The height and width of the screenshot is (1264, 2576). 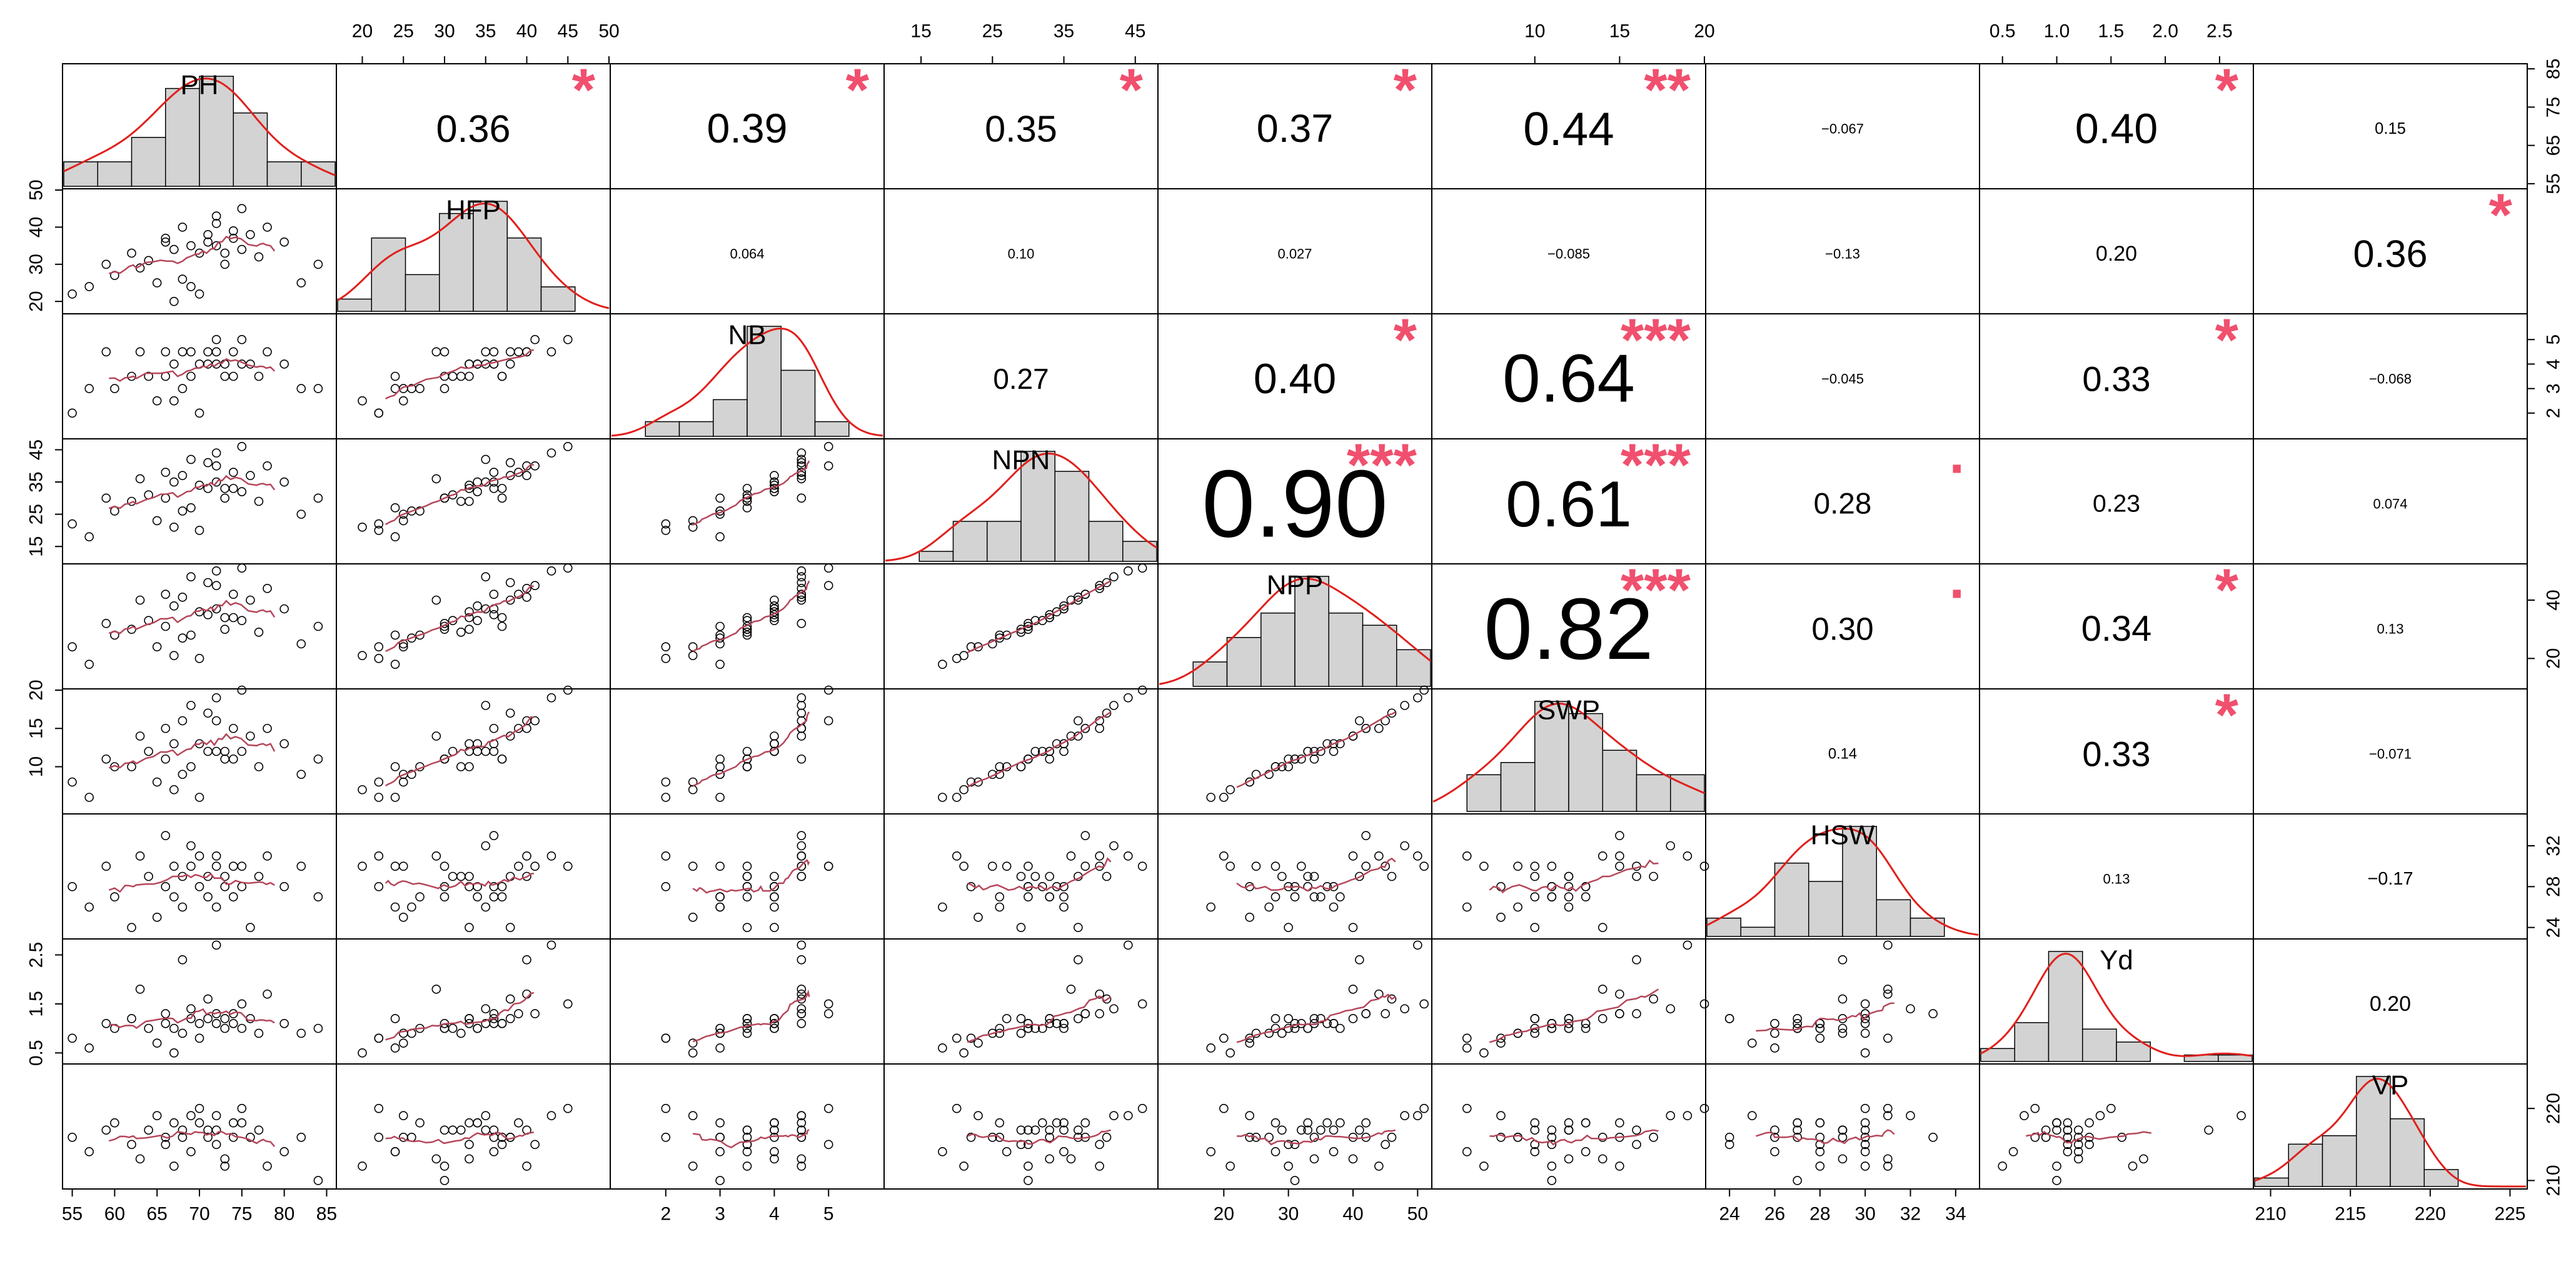 What do you see at coordinates (2390, 879) in the screenshot?
I see `correlation-value: −0.17` at bounding box center [2390, 879].